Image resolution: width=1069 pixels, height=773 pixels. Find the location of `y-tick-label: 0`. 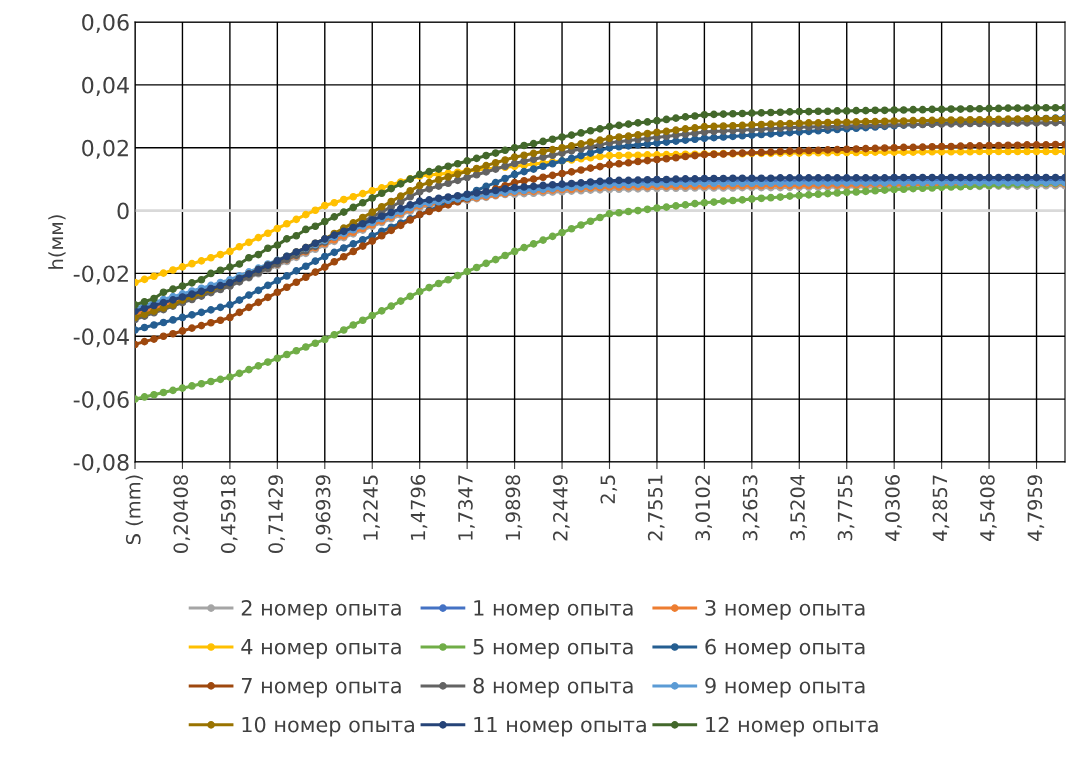

y-tick-label: 0 is located at coordinates (123, 211).